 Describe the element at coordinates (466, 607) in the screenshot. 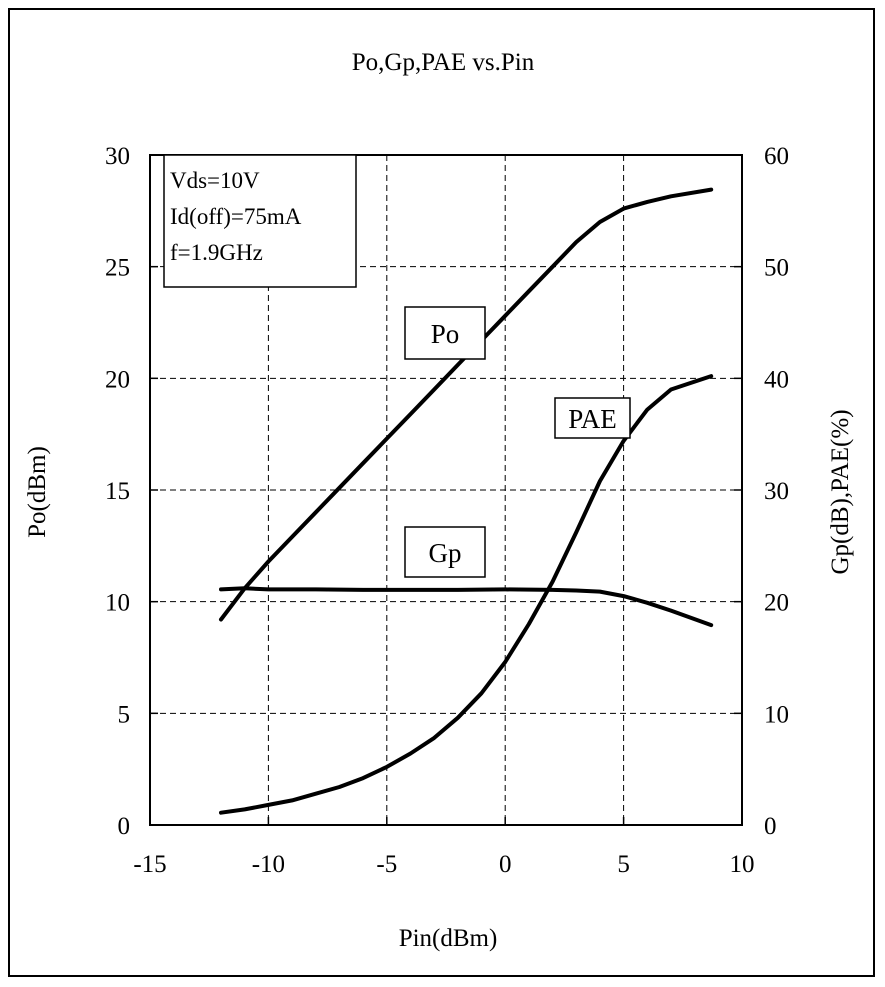

I see `series-line-gp` at that location.